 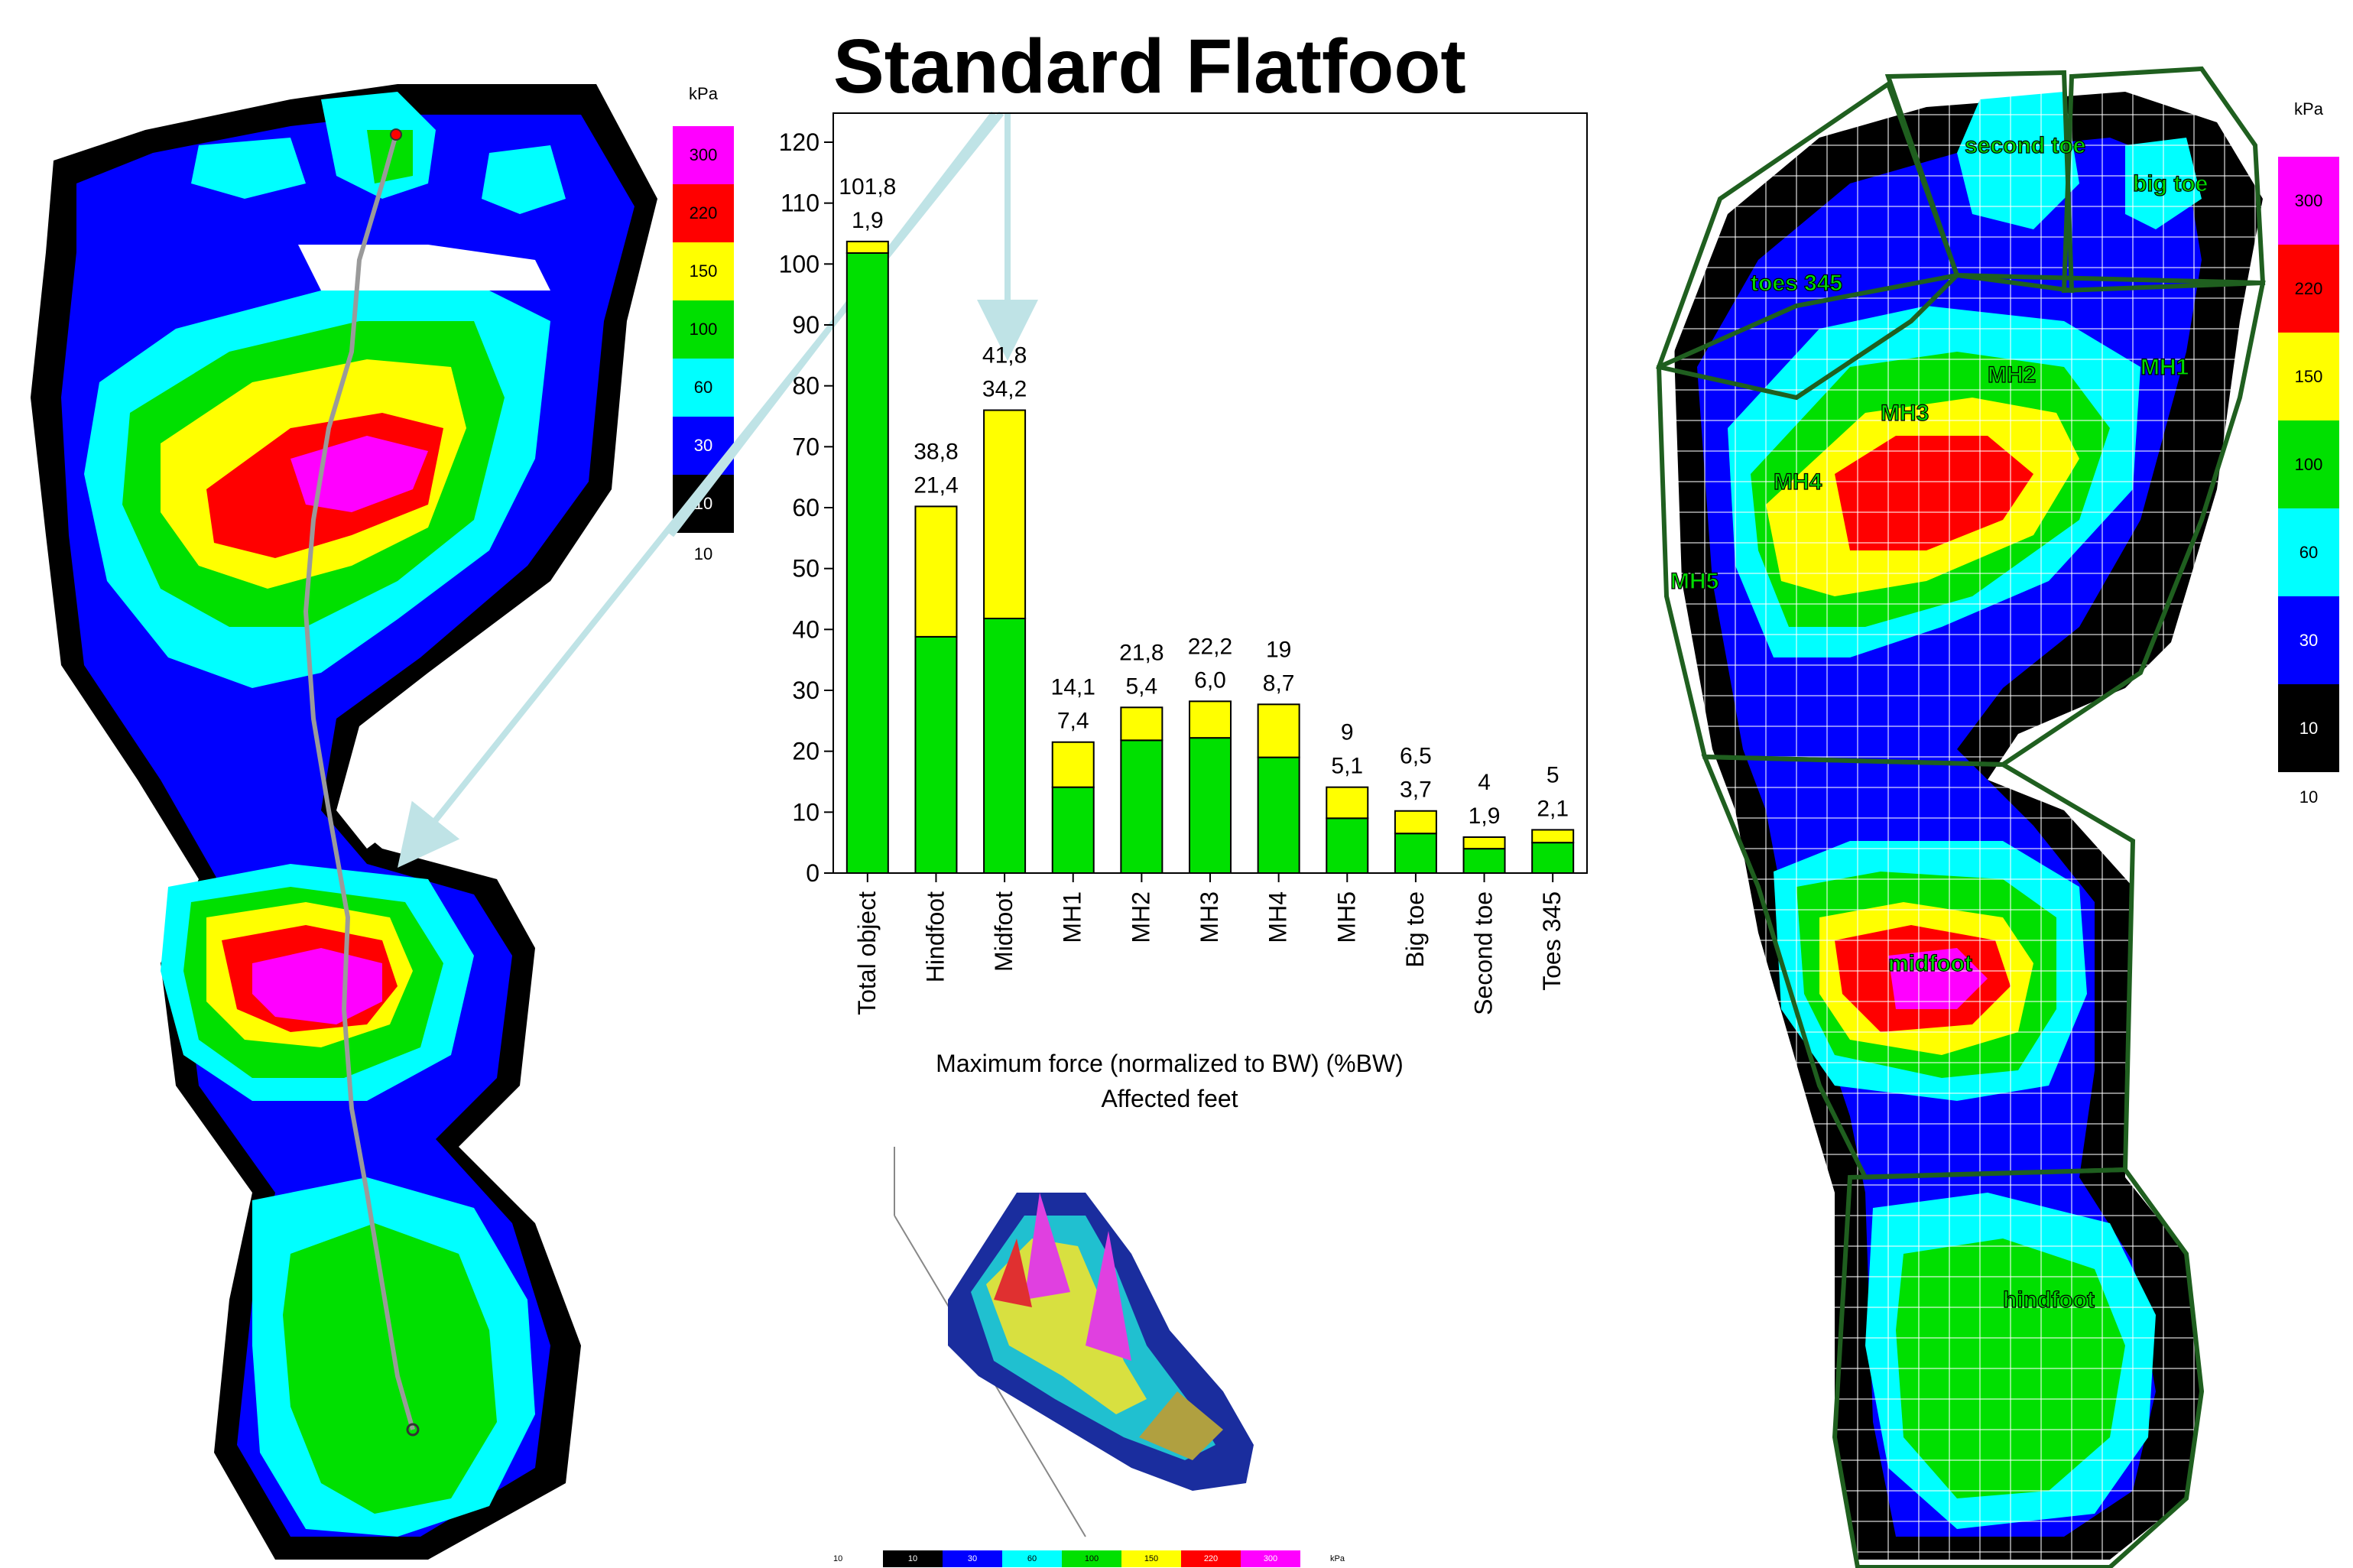 I want to click on left-color-scale: kPa 300 220 150 100 60 30 10 10, so click(x=704, y=328).